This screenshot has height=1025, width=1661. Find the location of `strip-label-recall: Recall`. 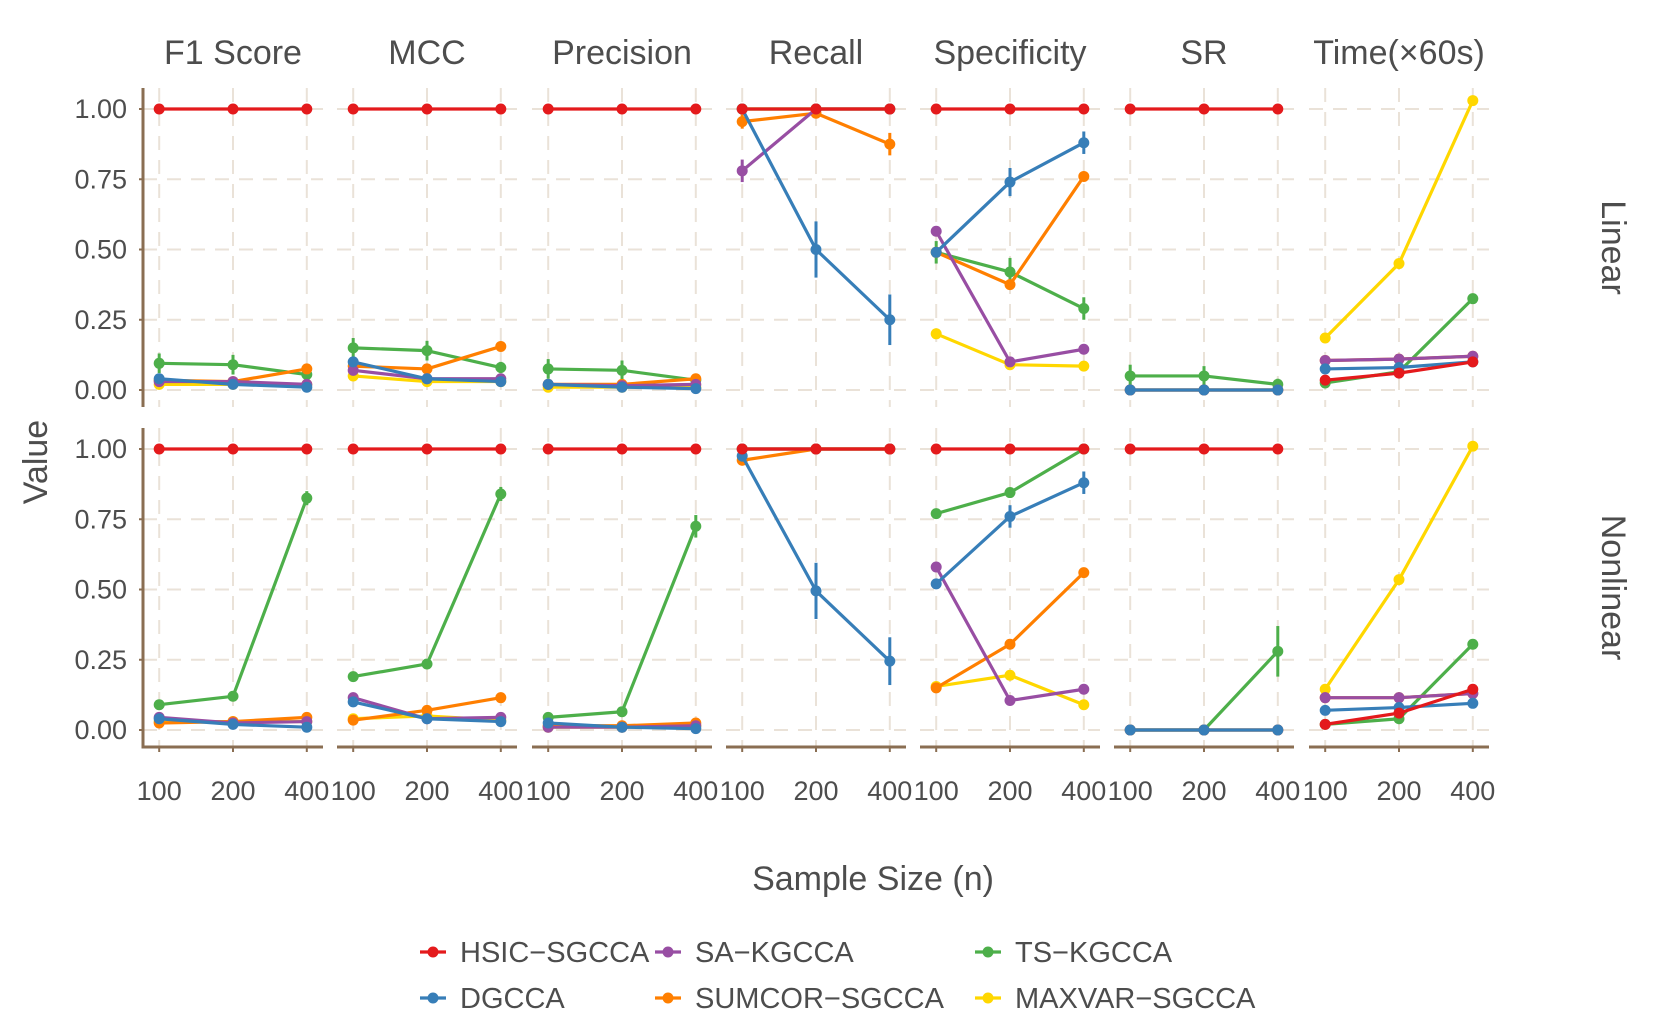

strip-label-recall: Recall is located at coordinates (816, 53).